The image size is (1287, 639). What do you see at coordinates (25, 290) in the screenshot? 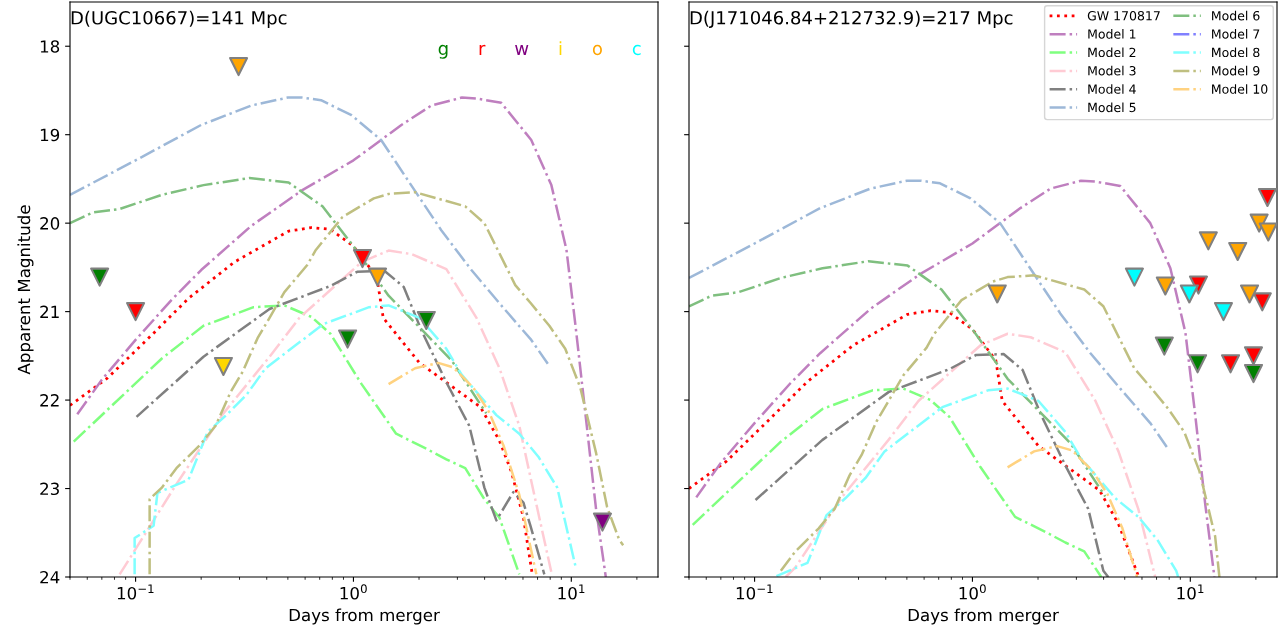
I see `y-axis-title: Apparent Magnitude` at bounding box center [25, 290].